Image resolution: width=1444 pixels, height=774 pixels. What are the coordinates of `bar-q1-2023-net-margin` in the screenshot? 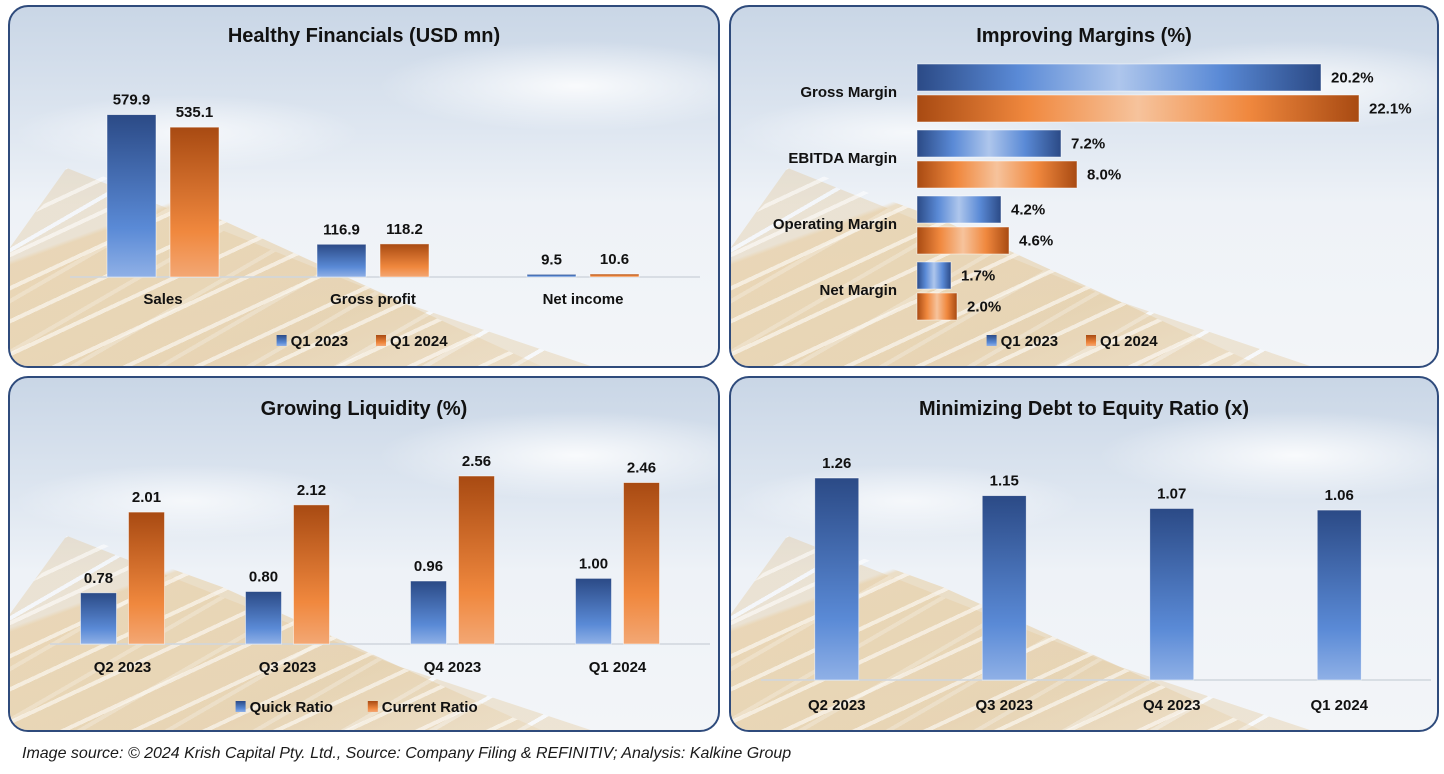 It's located at (934, 275).